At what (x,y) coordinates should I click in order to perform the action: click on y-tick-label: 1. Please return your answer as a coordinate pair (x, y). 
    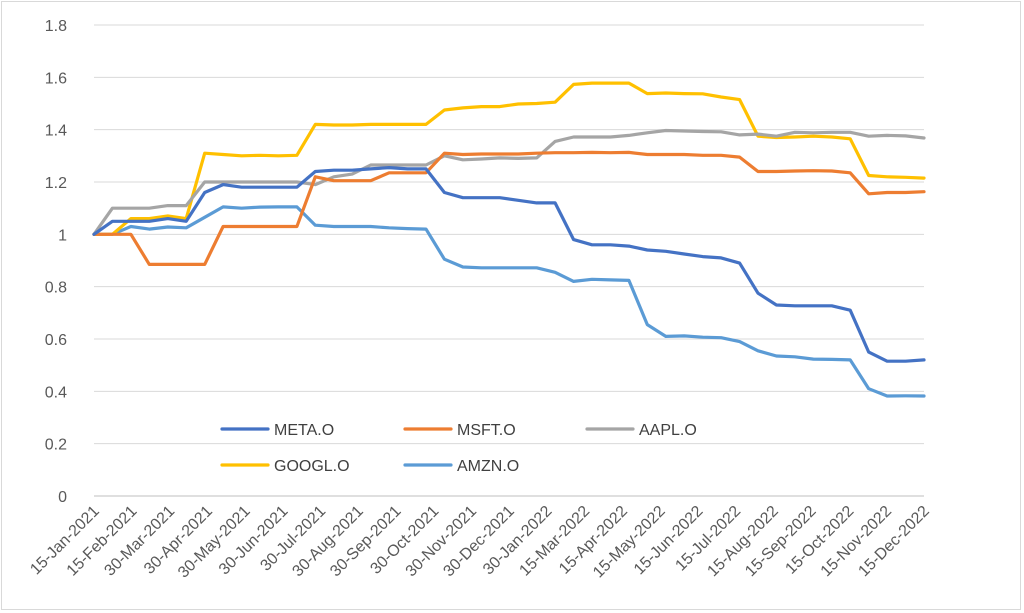
    Looking at the image, I should click on (62, 235).